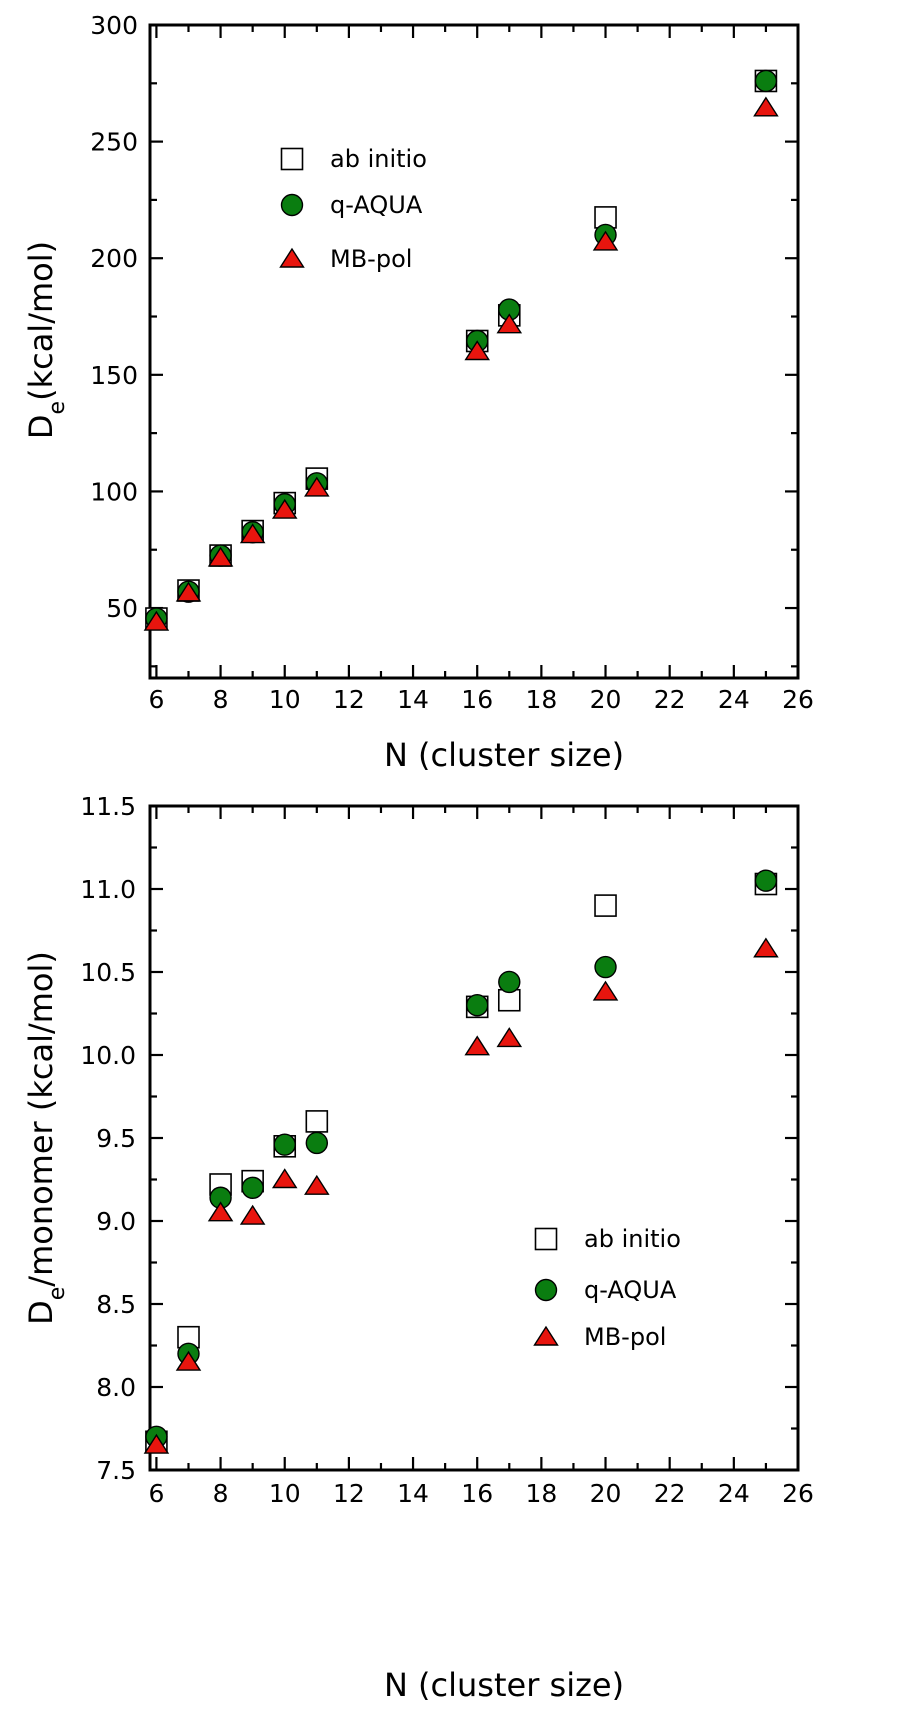 Image resolution: width=915 pixels, height=1723 pixels. Describe the element at coordinates (156, 699) in the screenshot. I see `x-tick-label: 6` at that location.